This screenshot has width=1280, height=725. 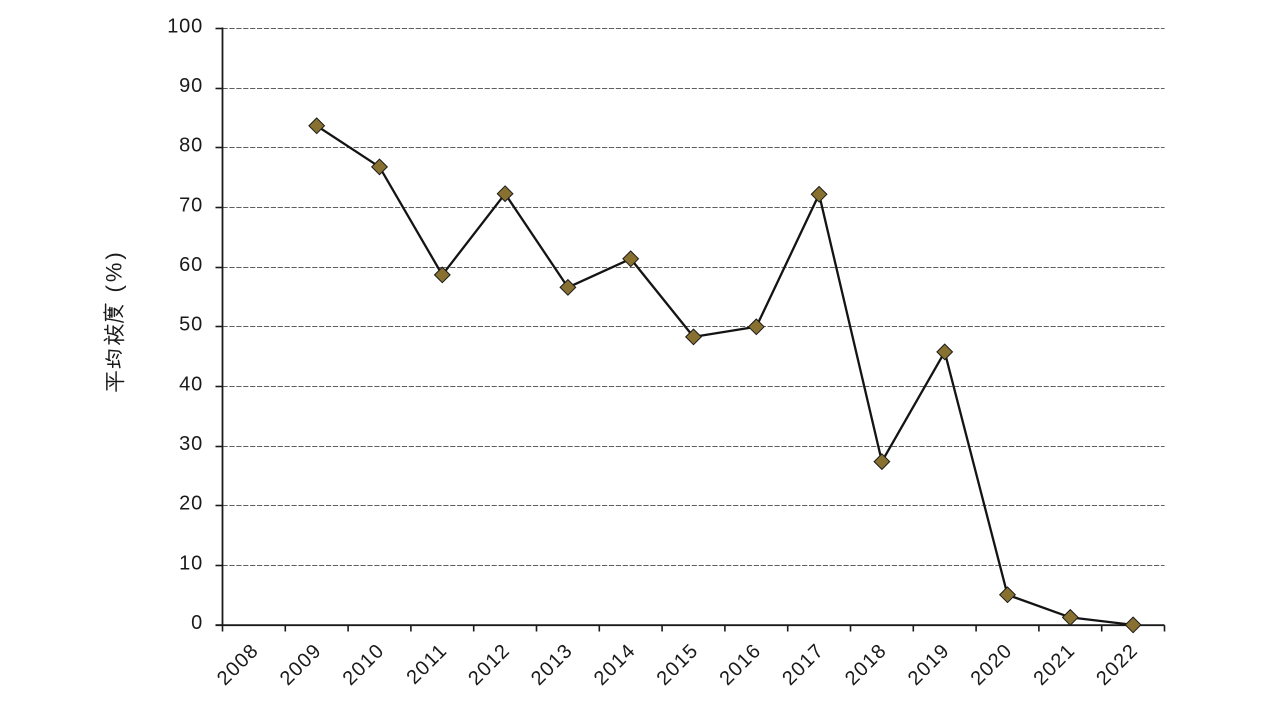 What do you see at coordinates (191, 265) in the screenshot?
I see `svg-text: 60` at bounding box center [191, 265].